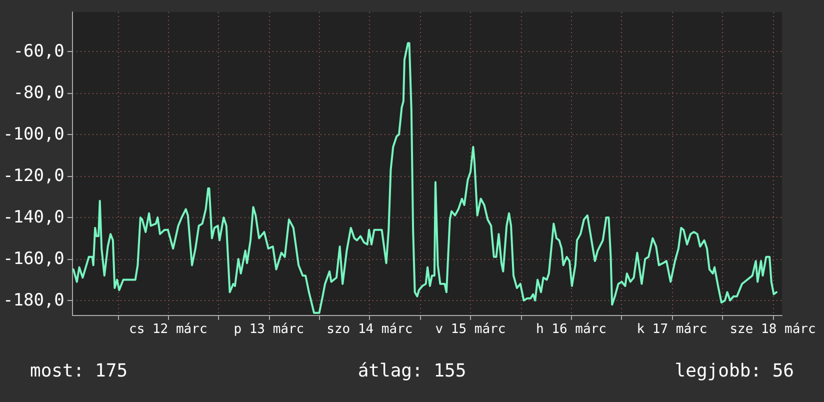 The image size is (824, 402). What do you see at coordinates (269, 329) in the screenshot?
I see `x-tick-label: p 13 márc` at bounding box center [269, 329].